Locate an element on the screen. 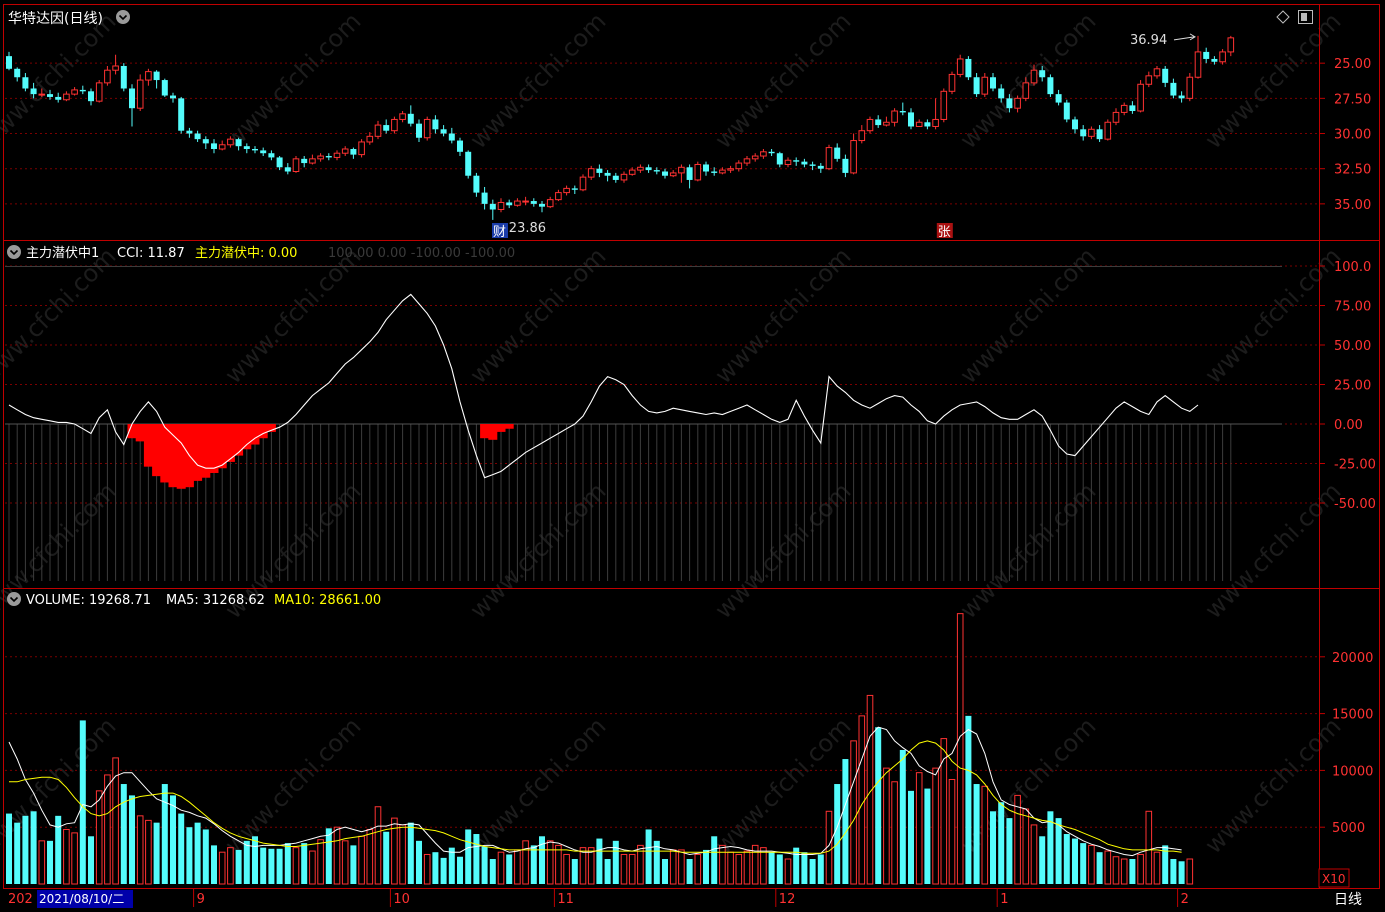  ma5-value: MA5: 31268.62 is located at coordinates (215, 600).